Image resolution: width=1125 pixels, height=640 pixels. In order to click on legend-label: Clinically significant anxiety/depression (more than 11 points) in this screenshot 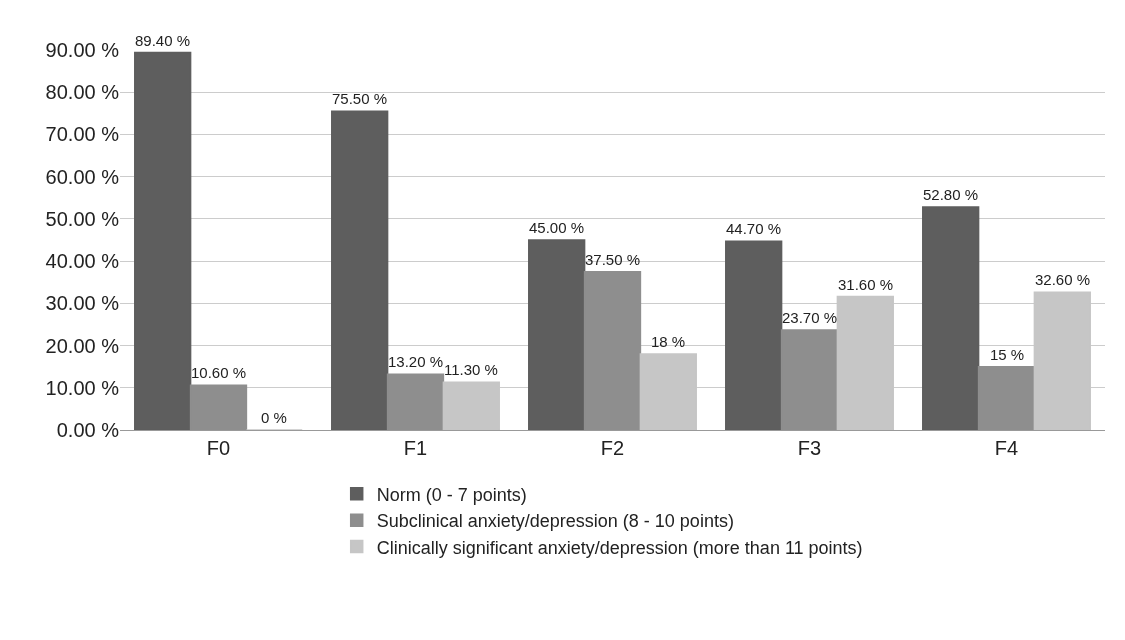, I will do `click(619, 547)`.